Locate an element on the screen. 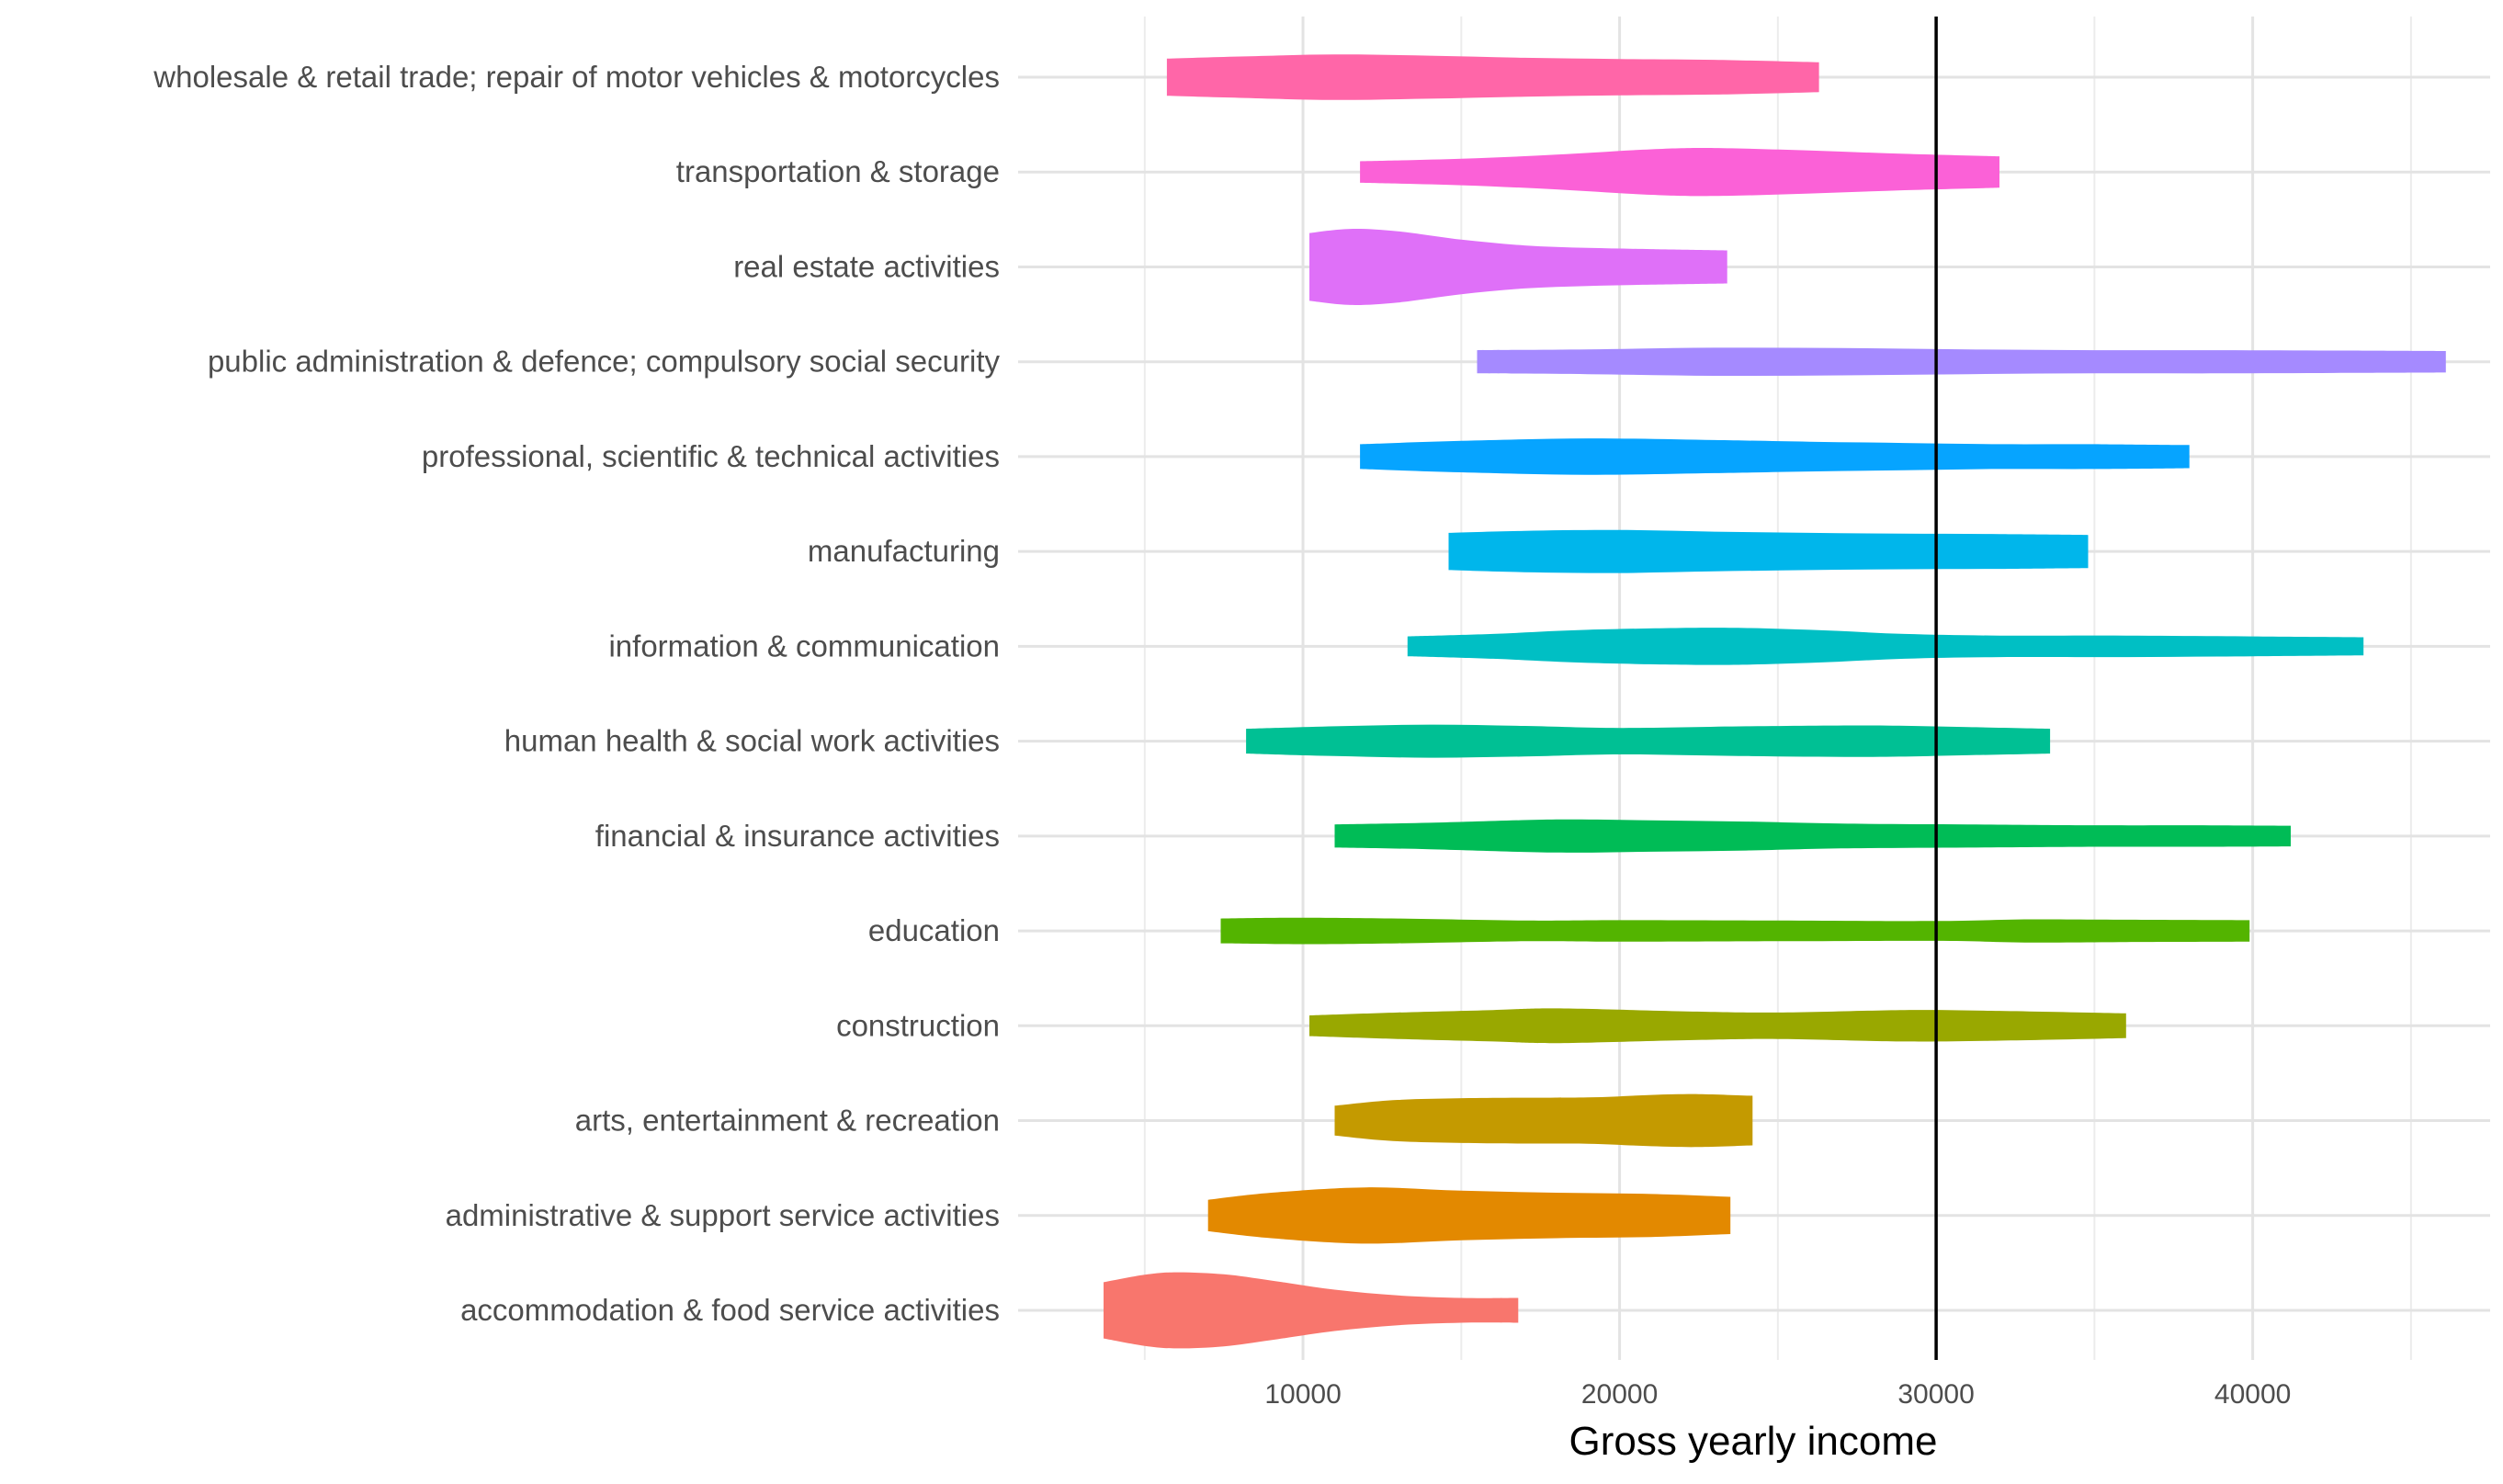  category-label: construction is located at coordinates (918, 1025).